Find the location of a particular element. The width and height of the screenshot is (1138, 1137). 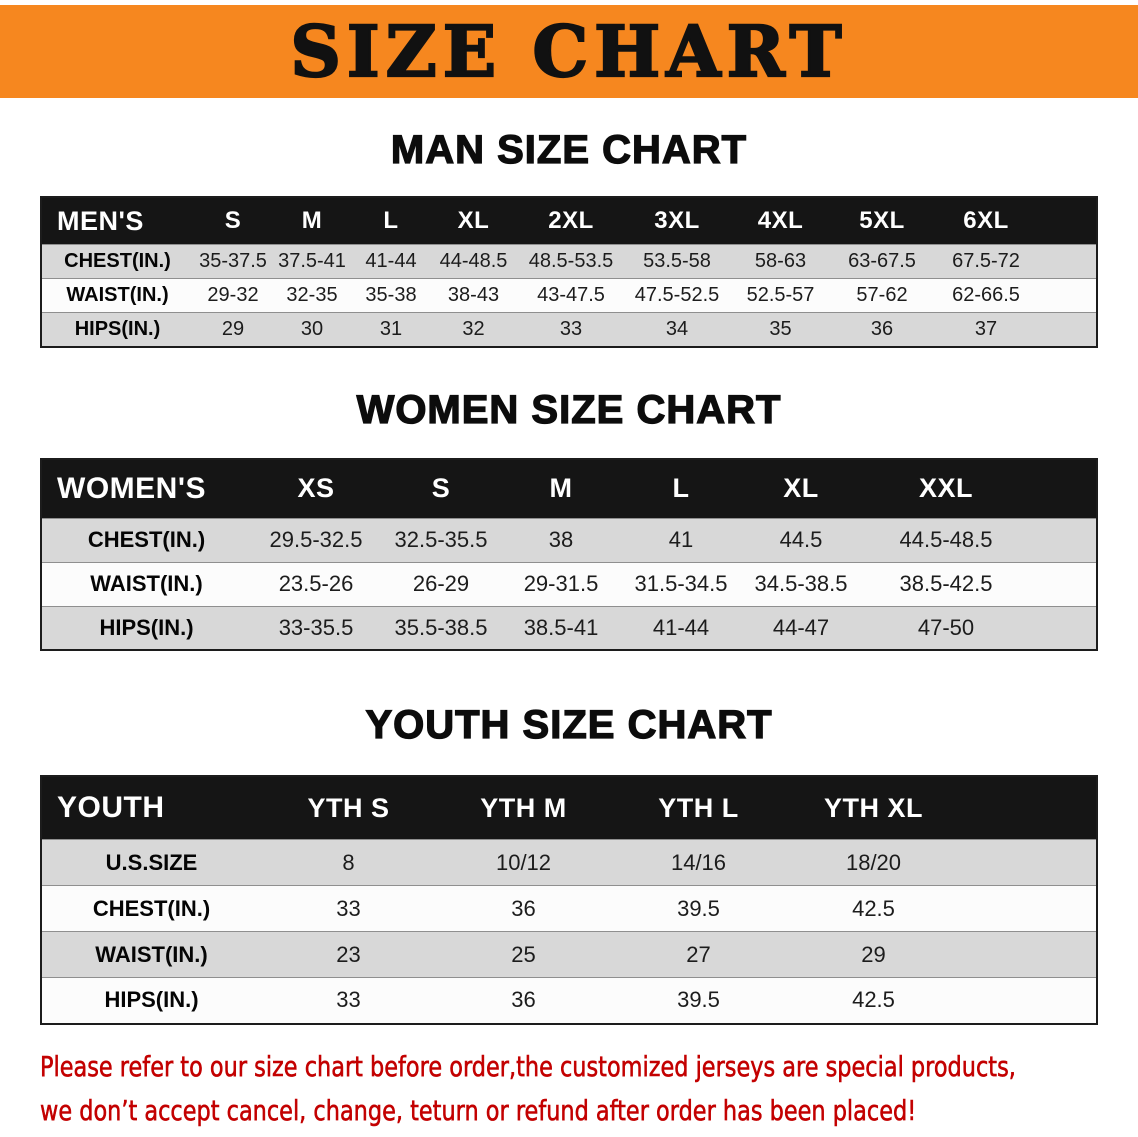

size-value-cell: 38.5-42.5 is located at coordinates (946, 583).